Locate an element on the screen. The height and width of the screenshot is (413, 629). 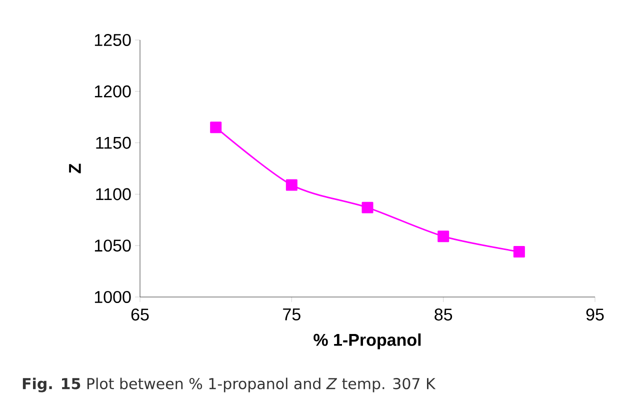
y-tick-label: 1100 is located at coordinates (113, 194).